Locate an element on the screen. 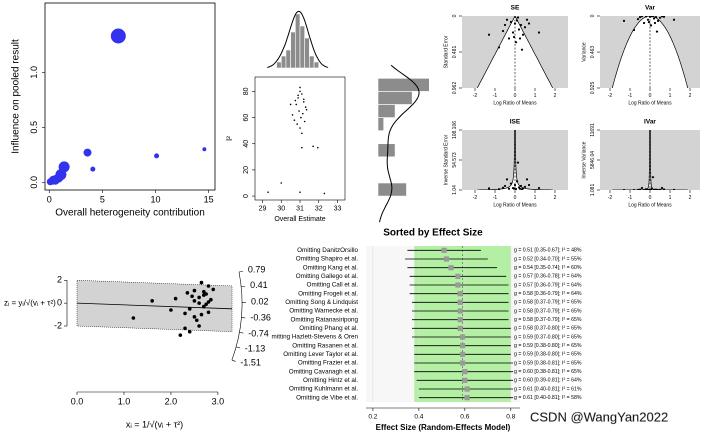  effect-label: g = 0.59 [0.38-0.80]; I² = 65% is located at coordinates (548, 355).